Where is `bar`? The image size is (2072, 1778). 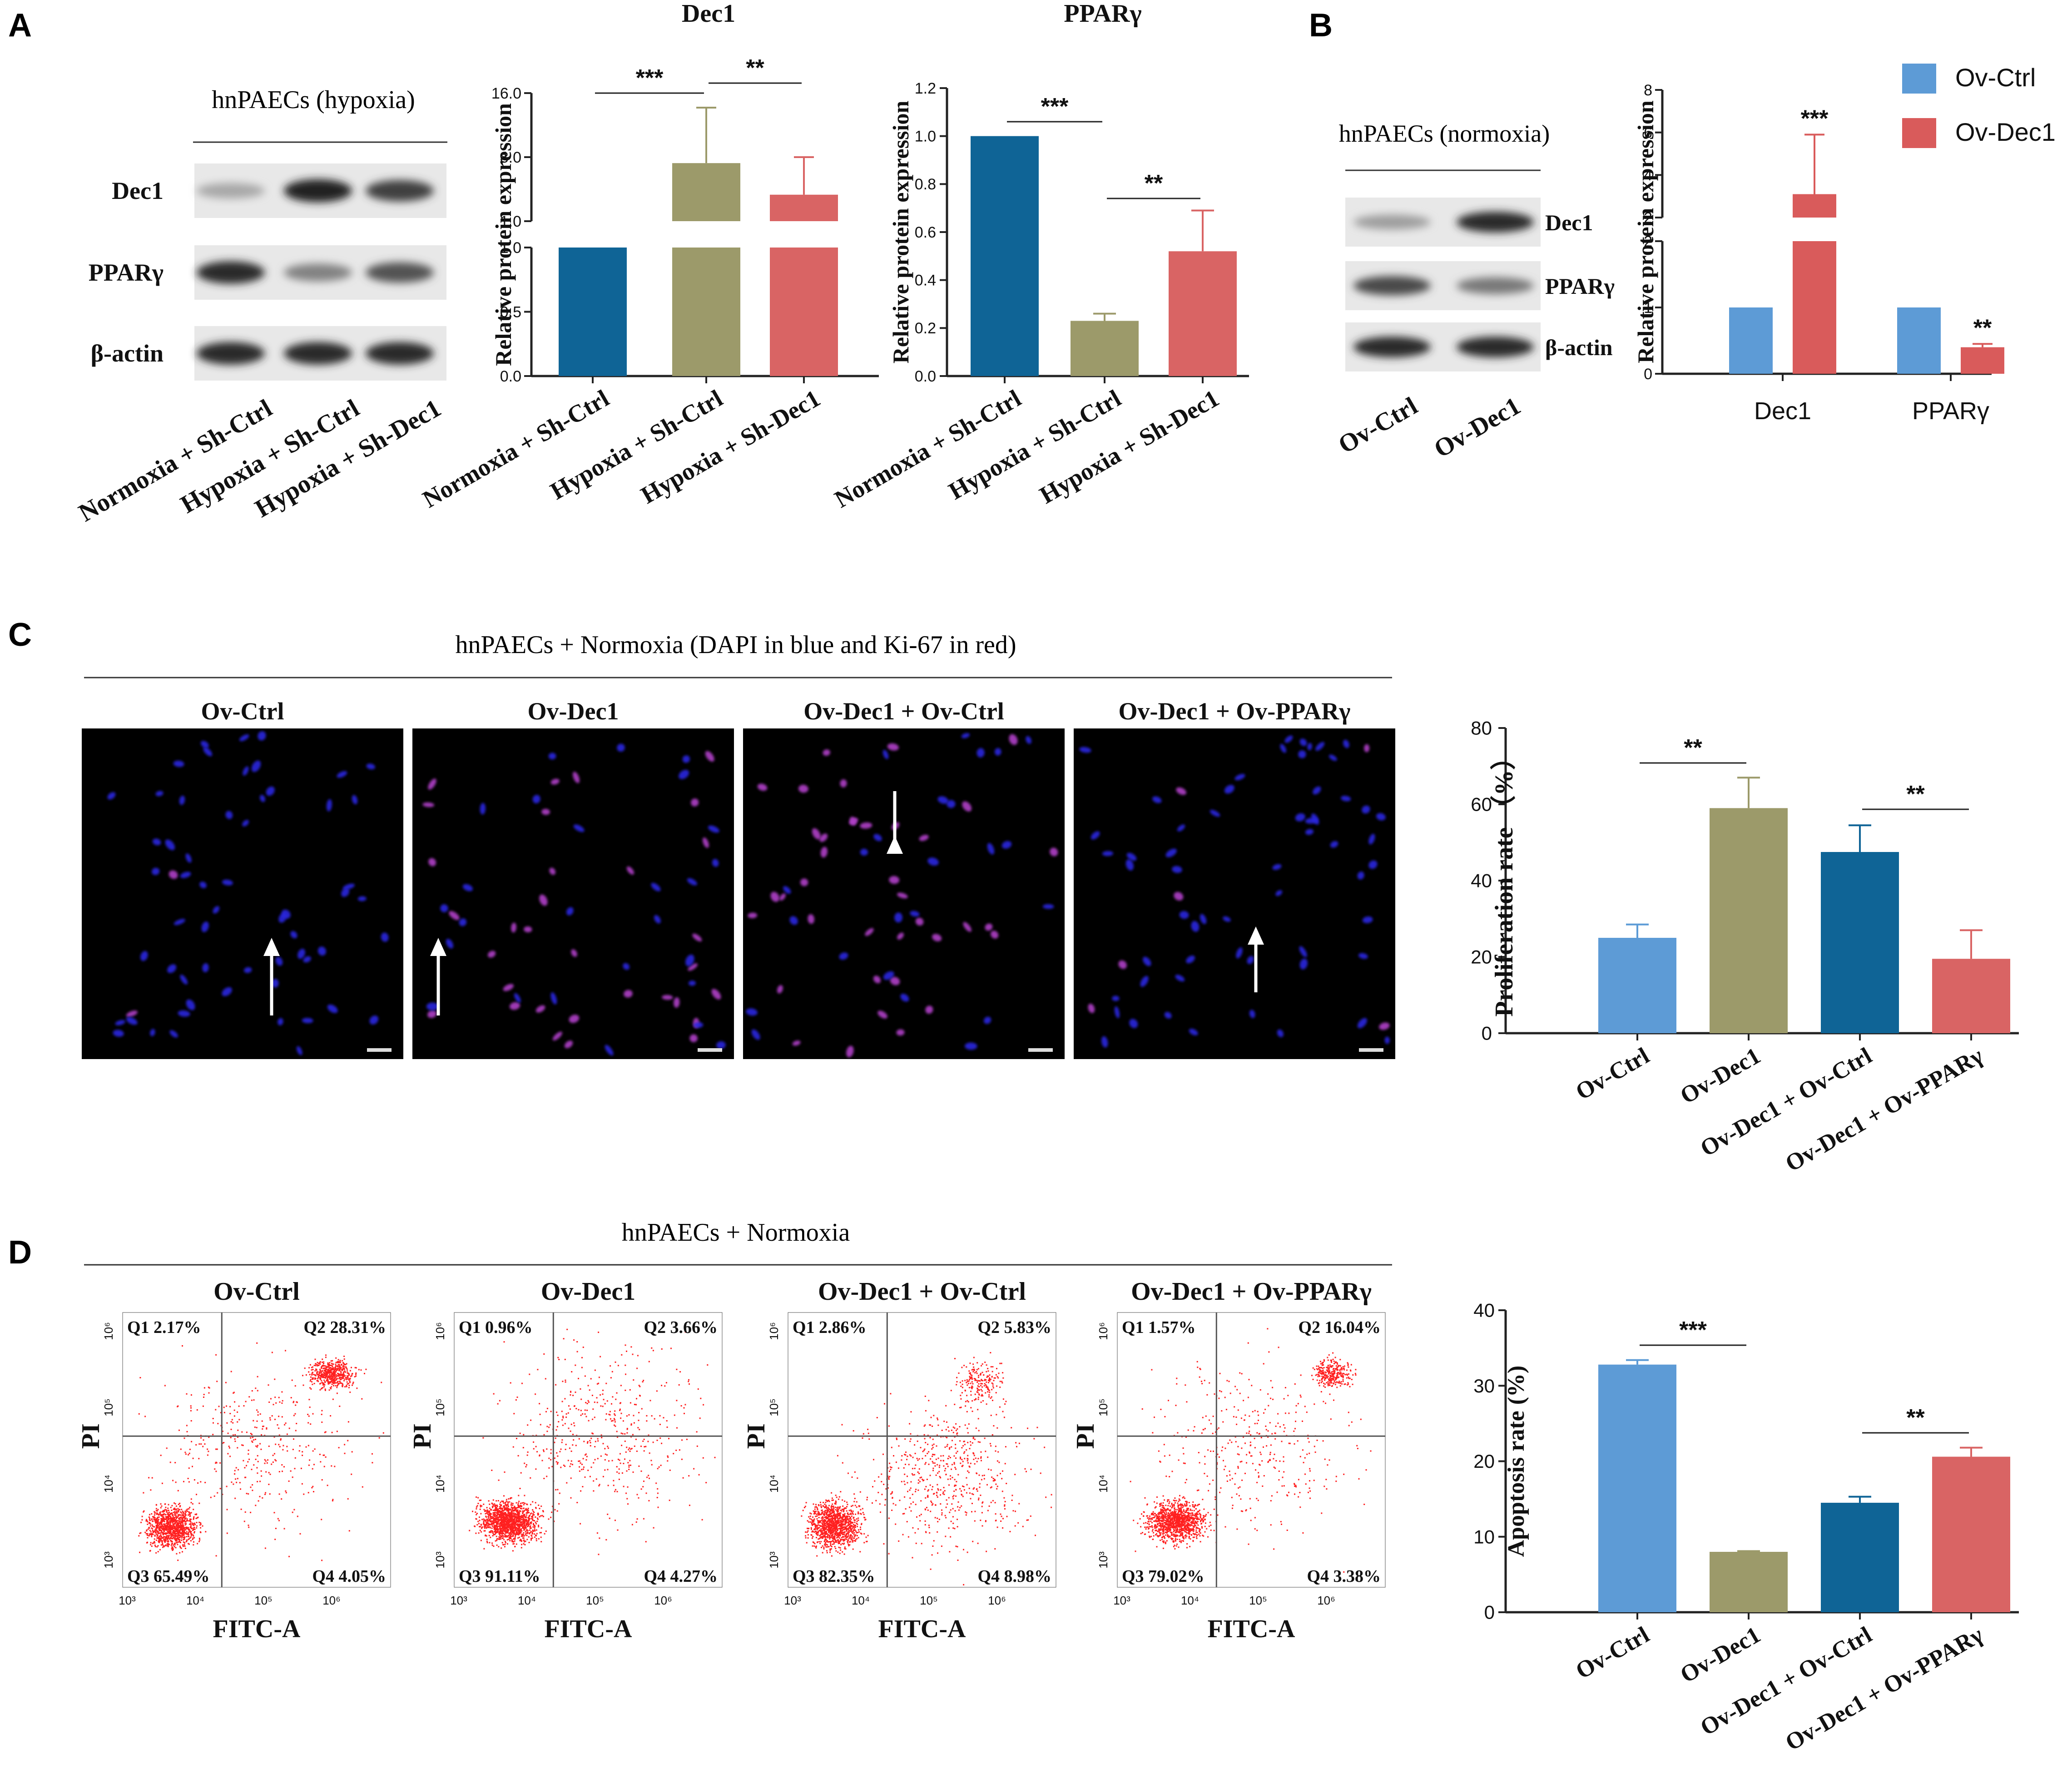 bar is located at coordinates (1005, 256).